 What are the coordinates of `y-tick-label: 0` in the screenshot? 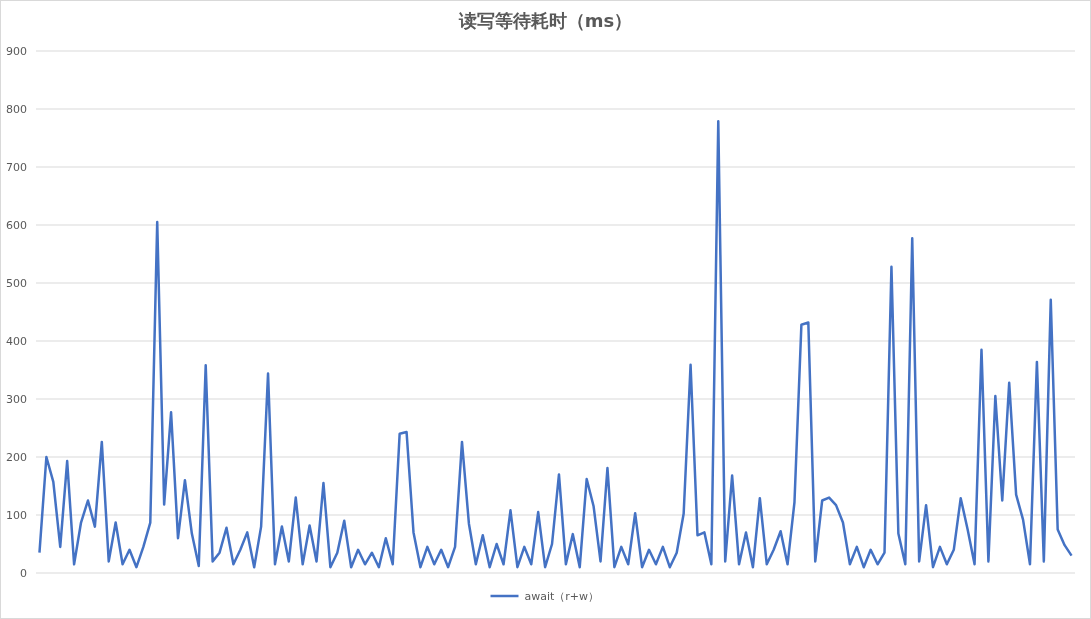 It's located at (23, 573).